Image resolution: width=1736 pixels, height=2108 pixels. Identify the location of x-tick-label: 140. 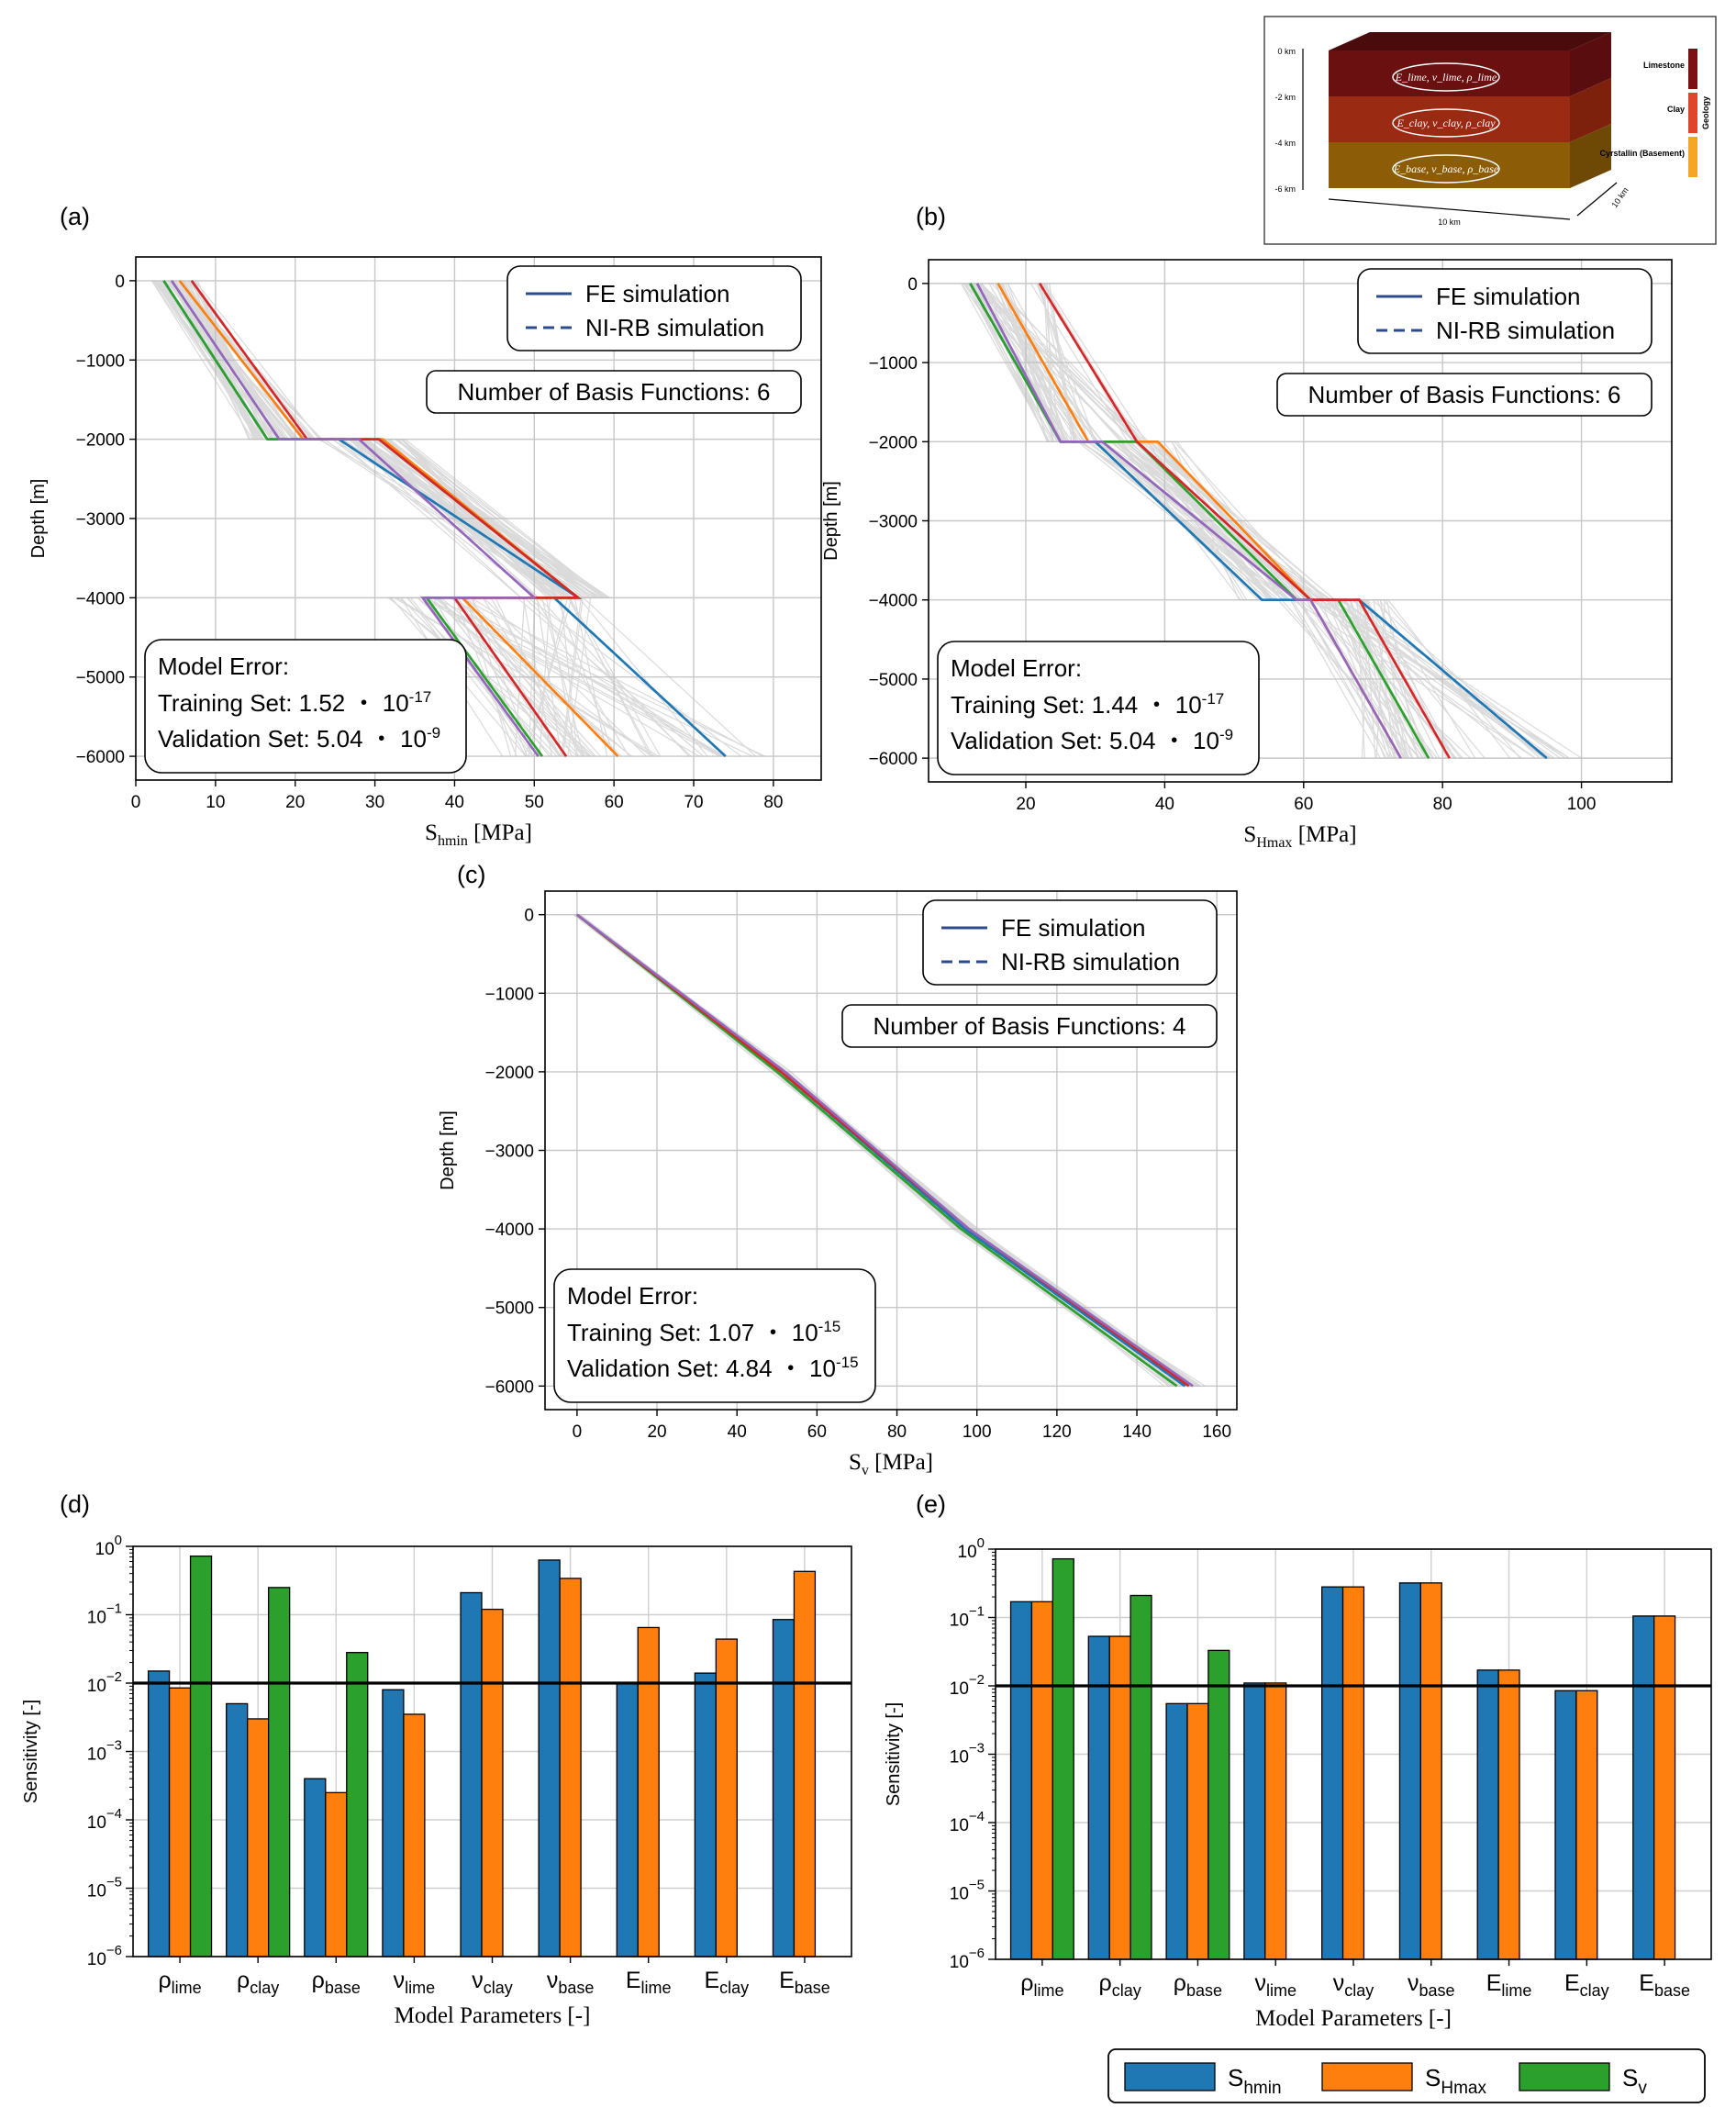
(1137, 1432).